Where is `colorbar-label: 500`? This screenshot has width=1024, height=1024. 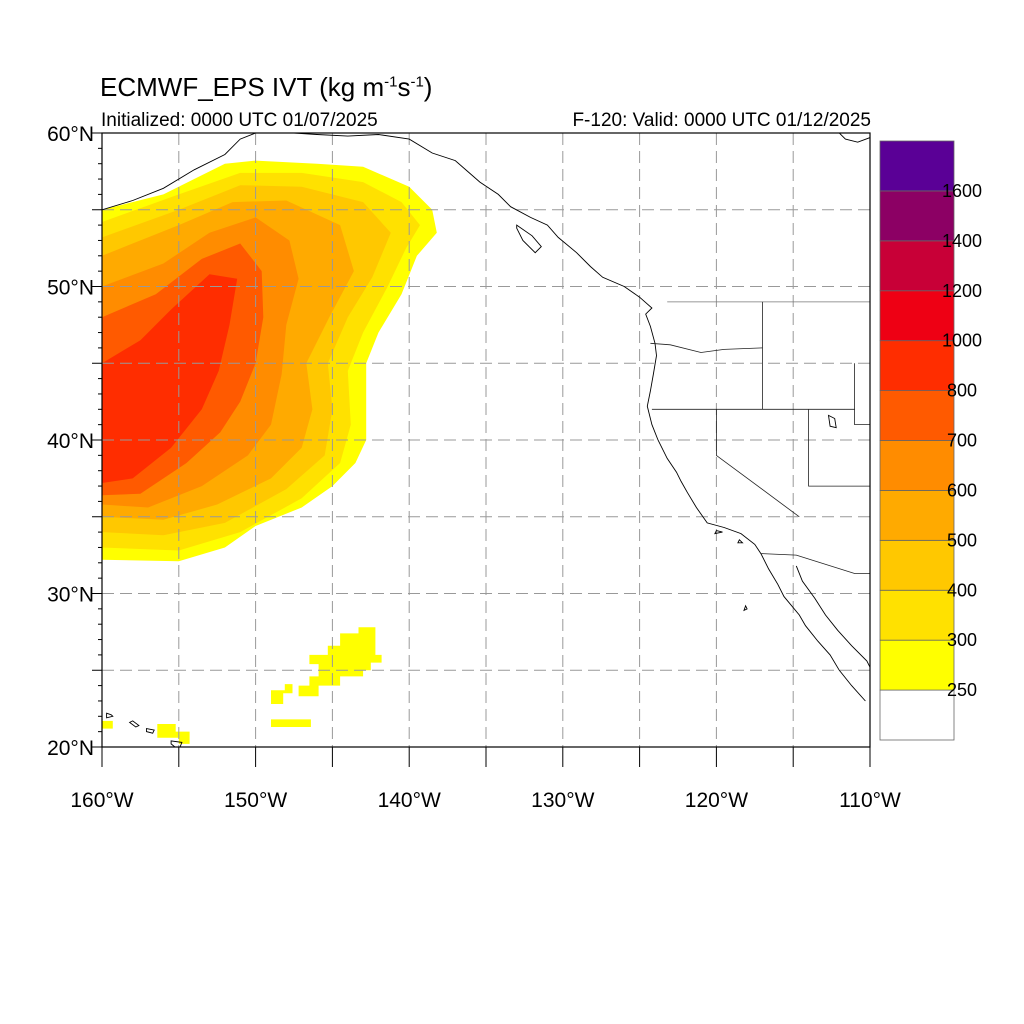
colorbar-label: 500 is located at coordinates (962, 540).